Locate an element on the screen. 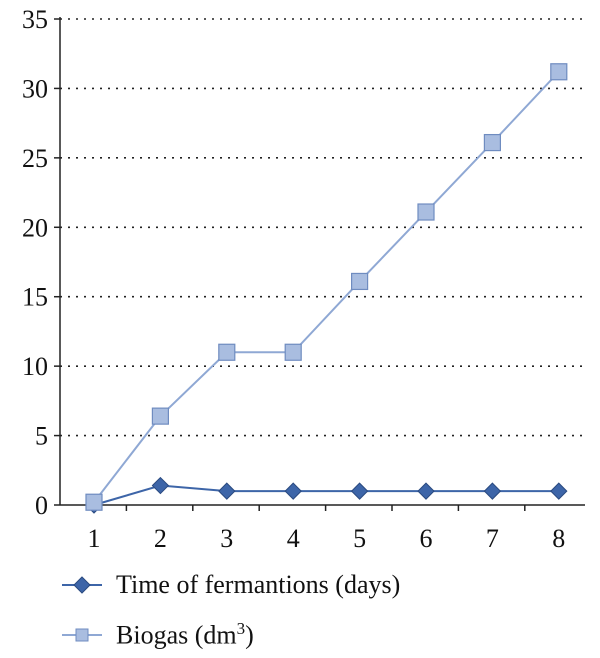 This screenshot has width=600, height=658. legend-square-icon is located at coordinates (82, 635).